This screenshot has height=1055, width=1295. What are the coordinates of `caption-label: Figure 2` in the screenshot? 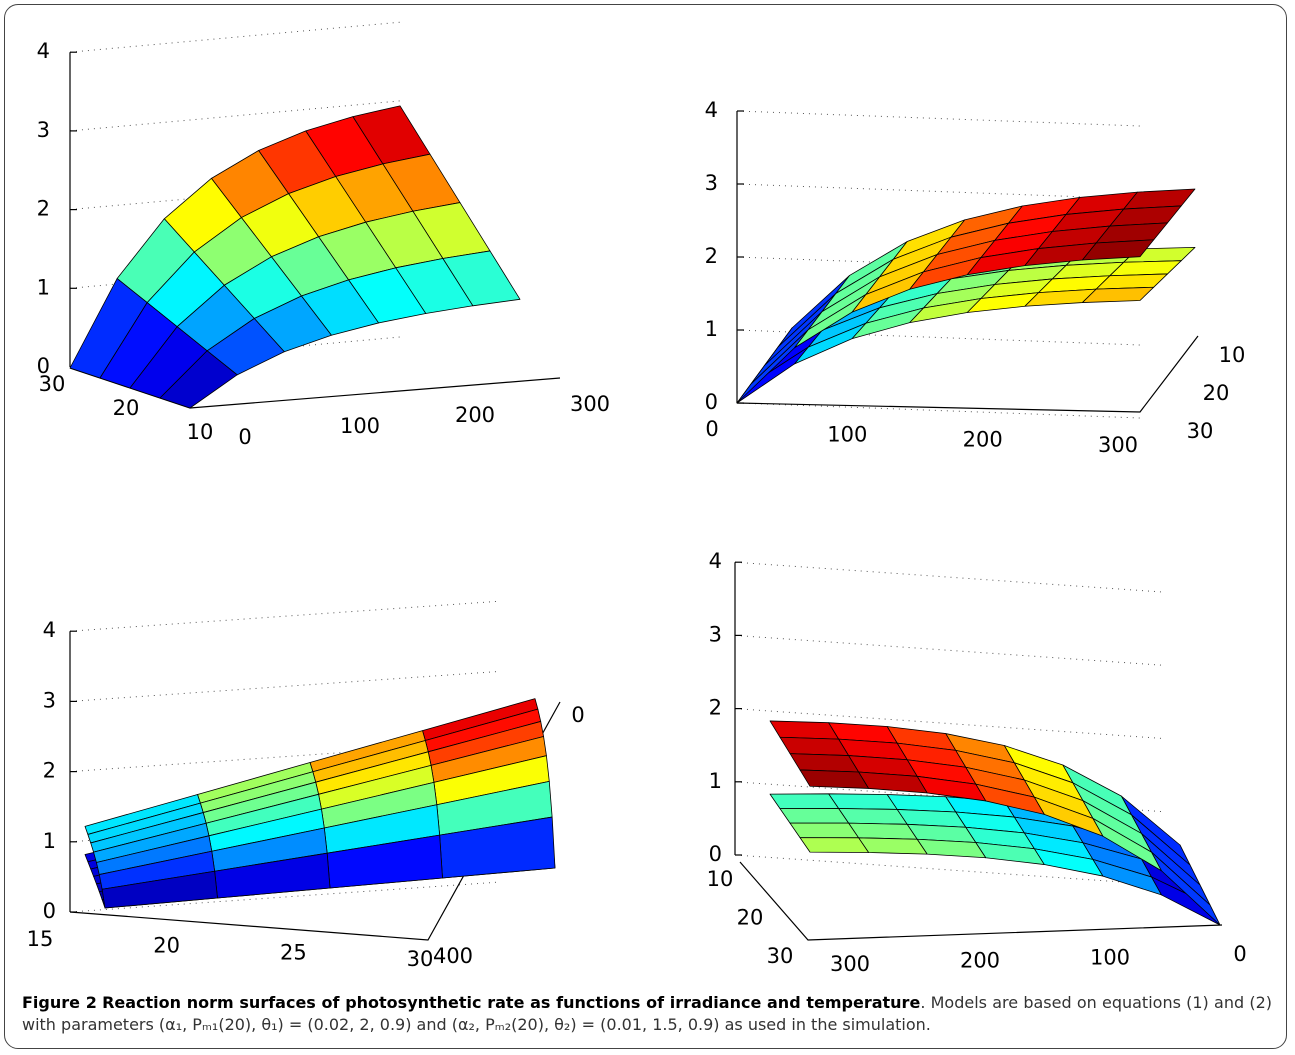 It's located at (59, 1002).